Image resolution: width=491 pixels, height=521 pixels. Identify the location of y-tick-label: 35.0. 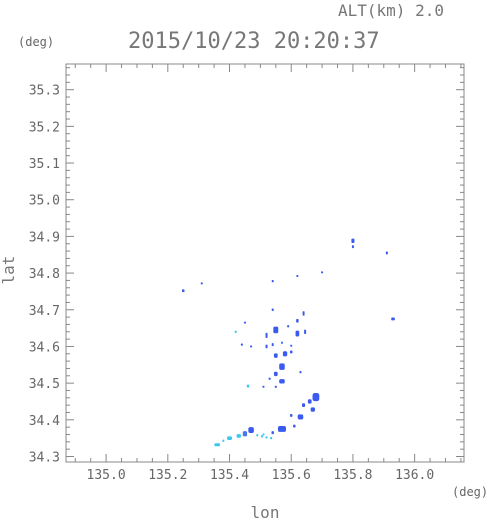
(44, 201).